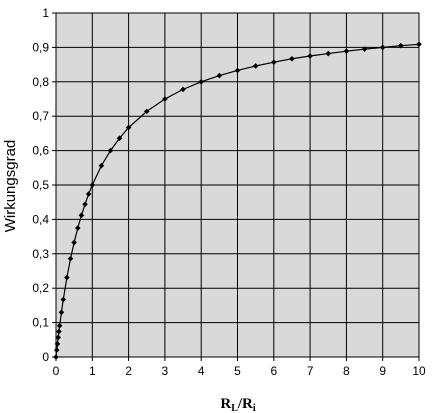  I want to click on y-axis-ticks: 0 0,1 0,2 0,3 0,4 0,5 0,6 0,7 0,8 0,9 1, so click(44, 185).